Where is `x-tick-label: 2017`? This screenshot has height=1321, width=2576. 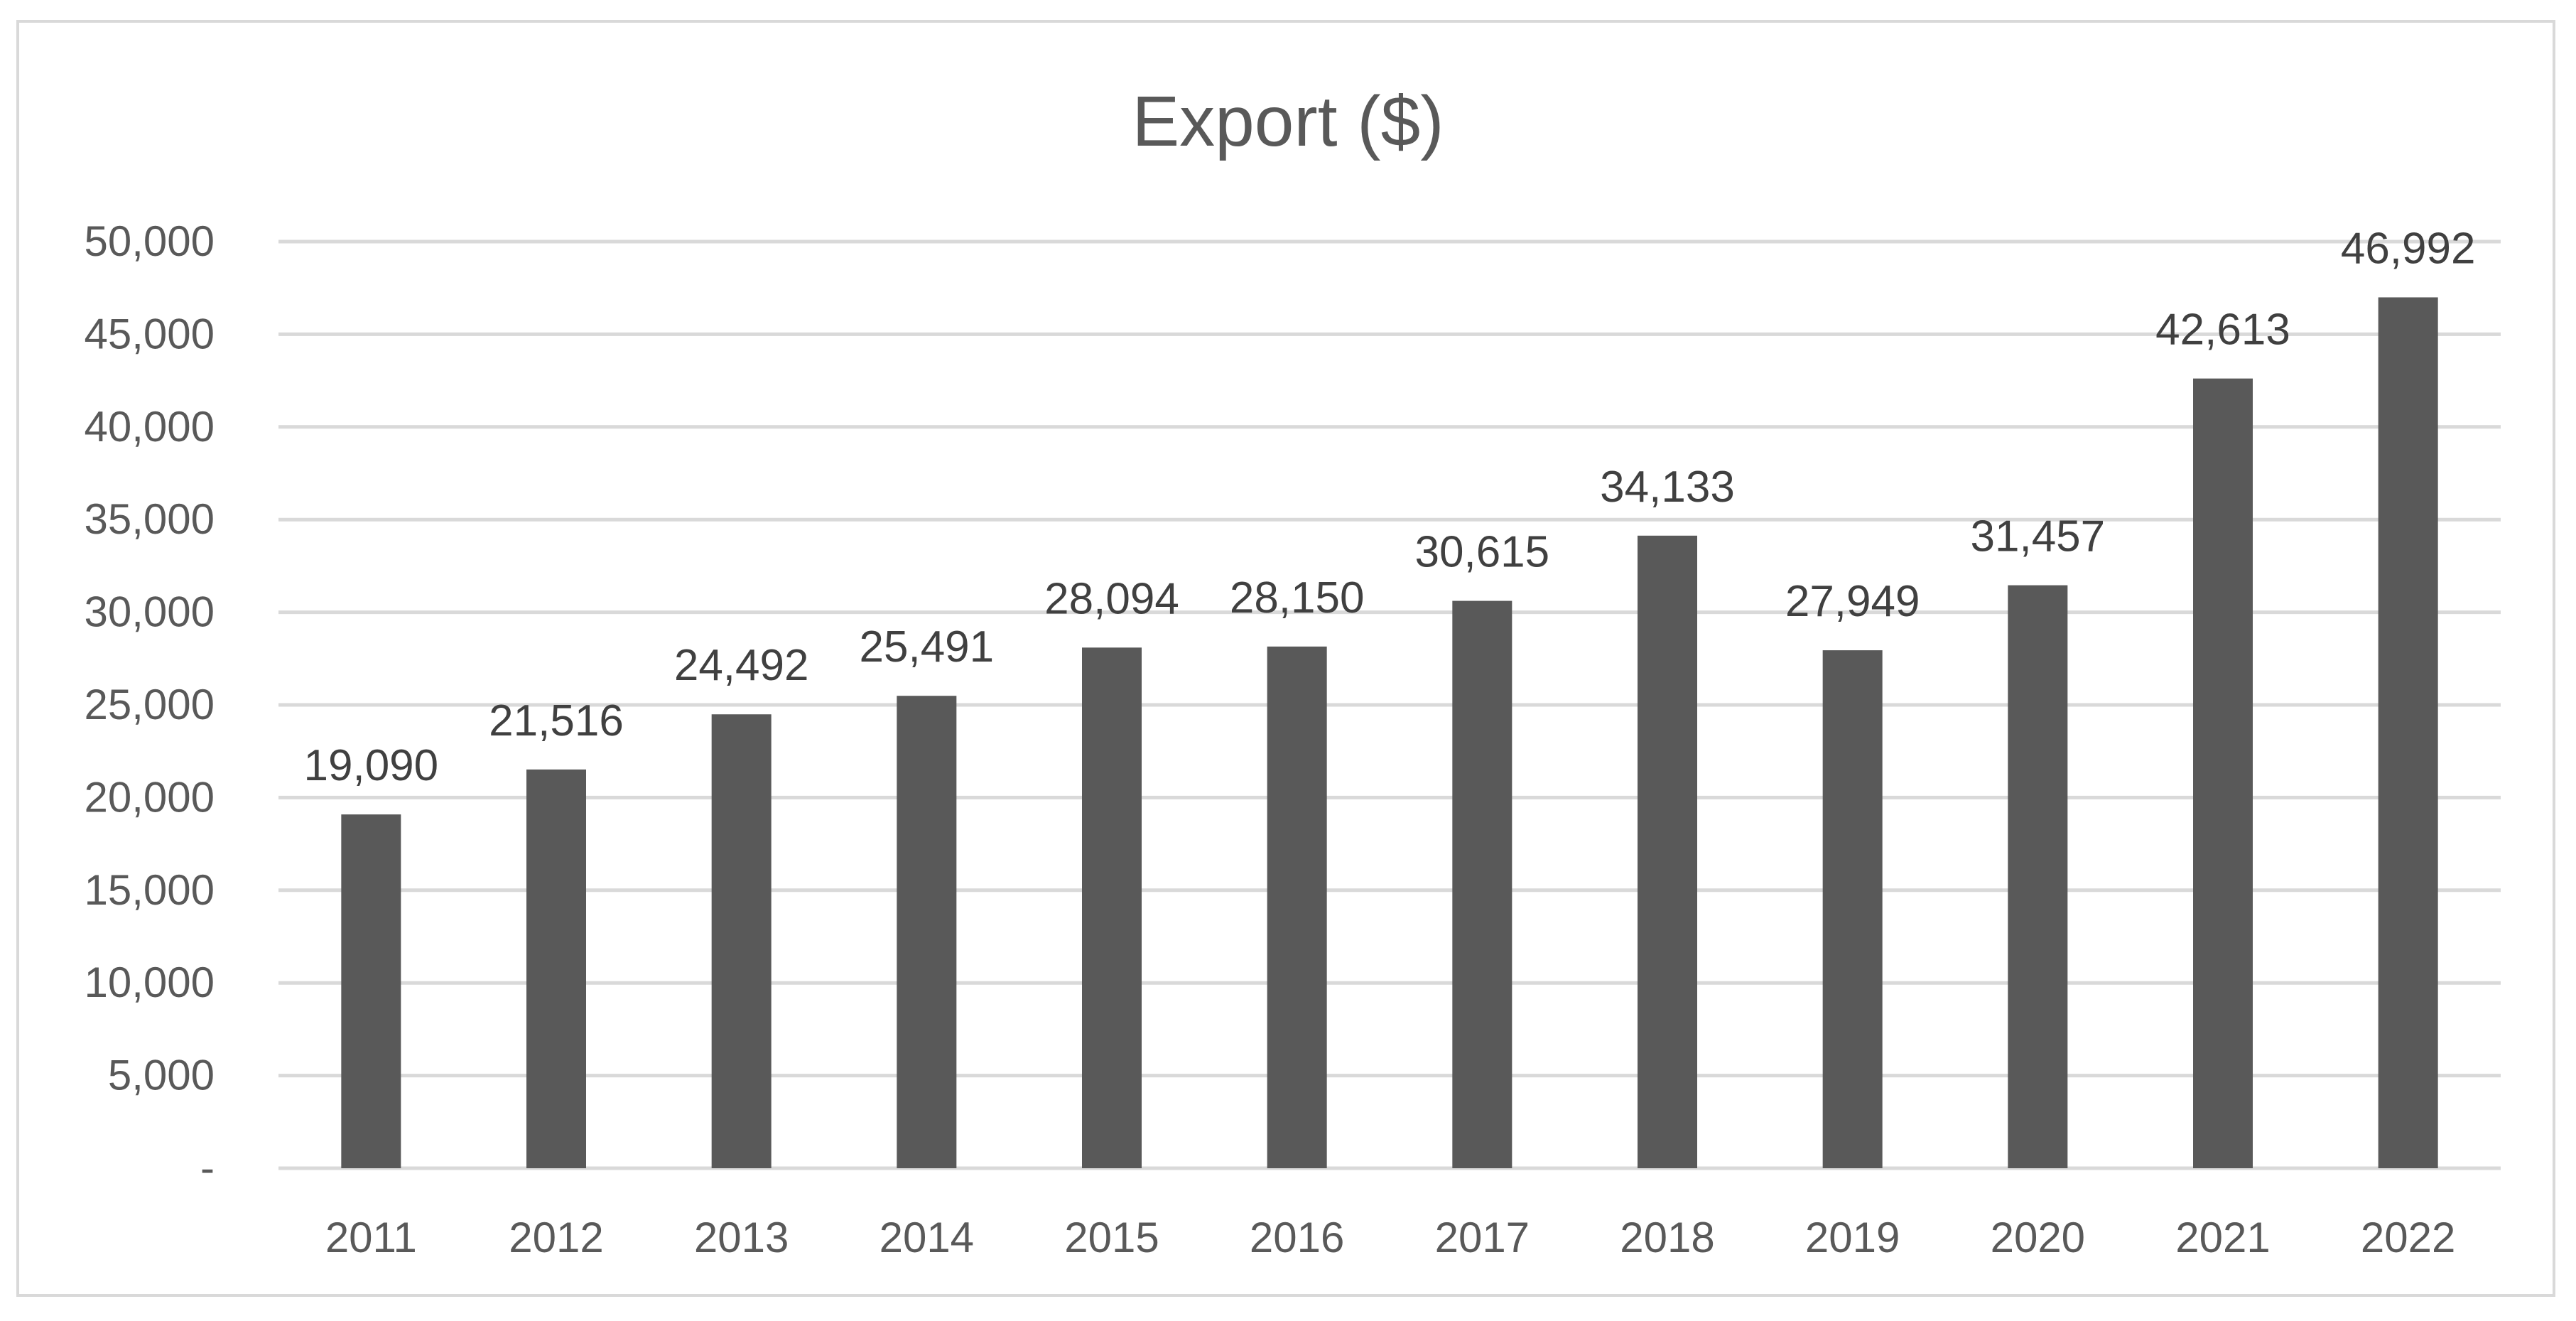
x-tick-label: 2017 is located at coordinates (1482, 1237).